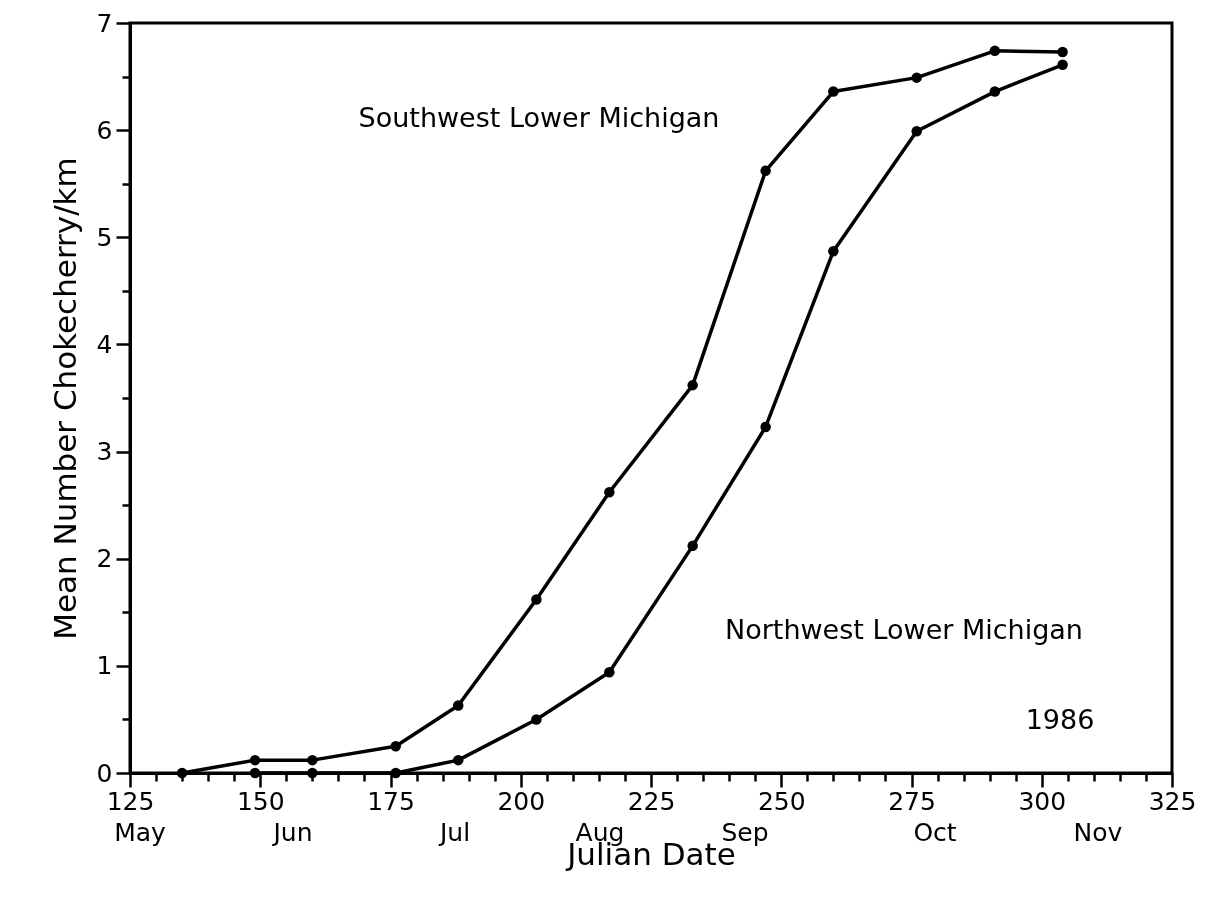 This screenshot has height=902, width=1213. I want to click on text: Nov, so click(1098, 832).